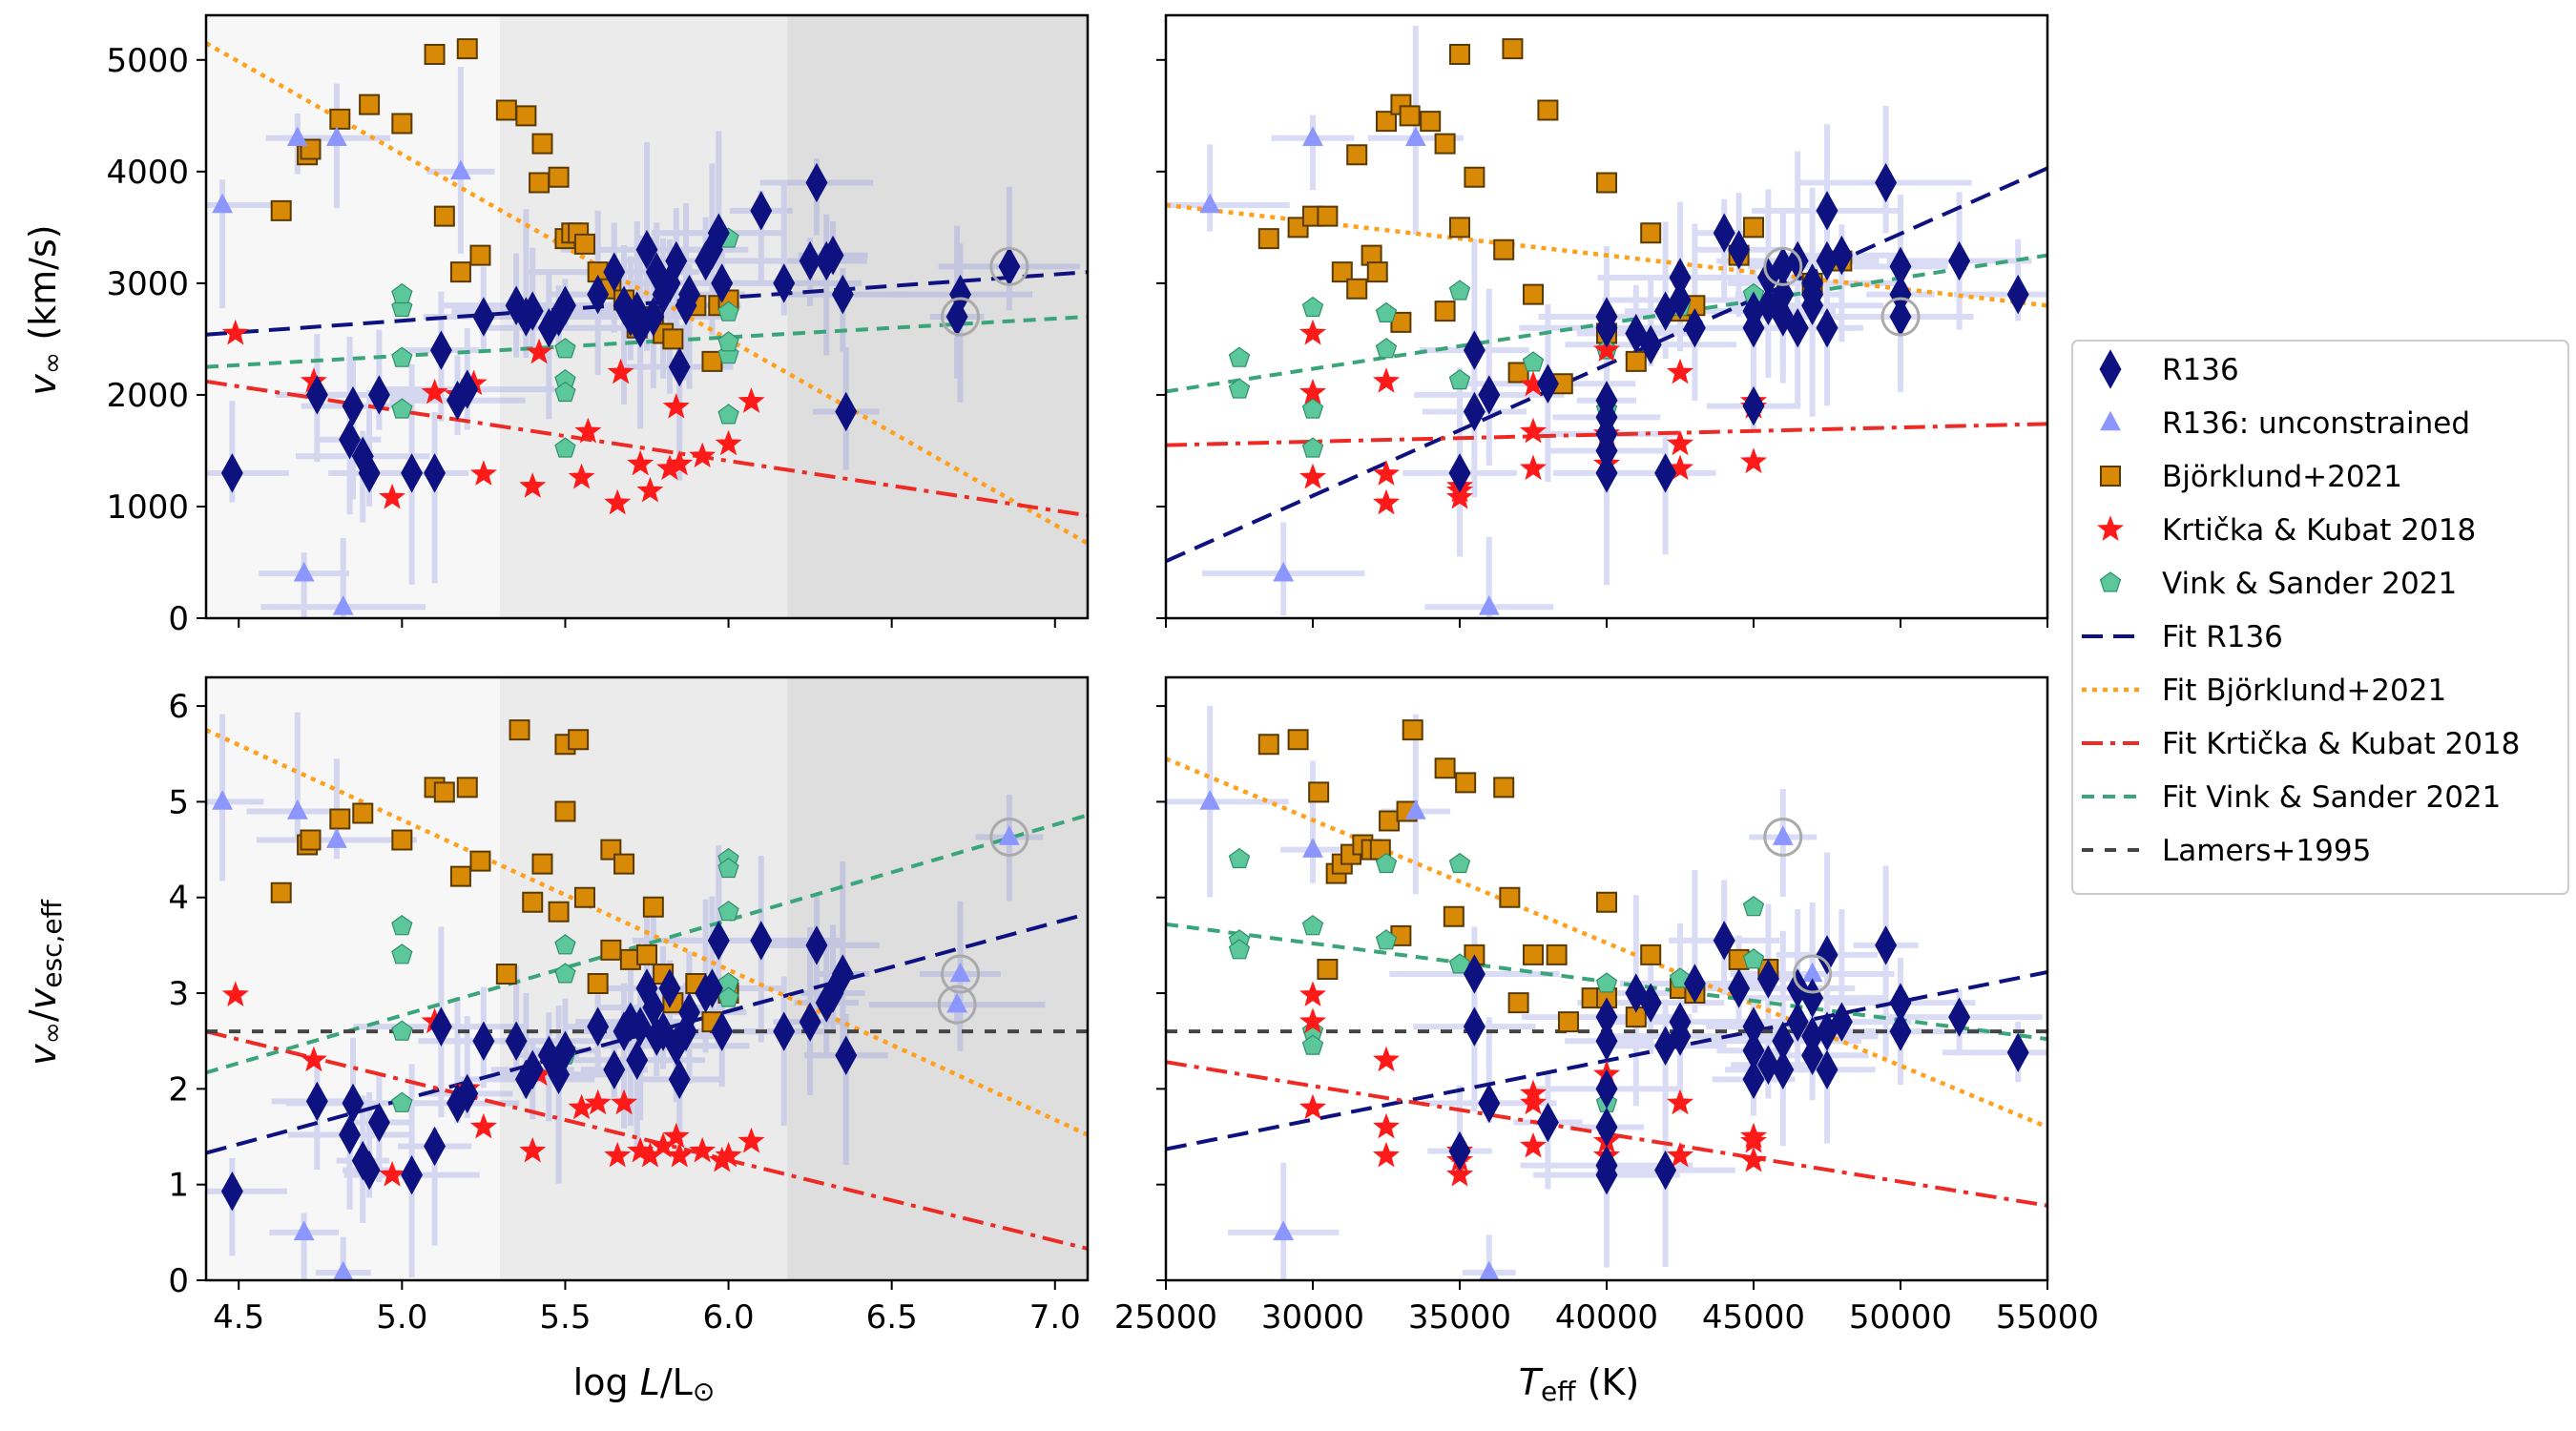  I want to click on fit-line-fit-r136, so click(647, 303).